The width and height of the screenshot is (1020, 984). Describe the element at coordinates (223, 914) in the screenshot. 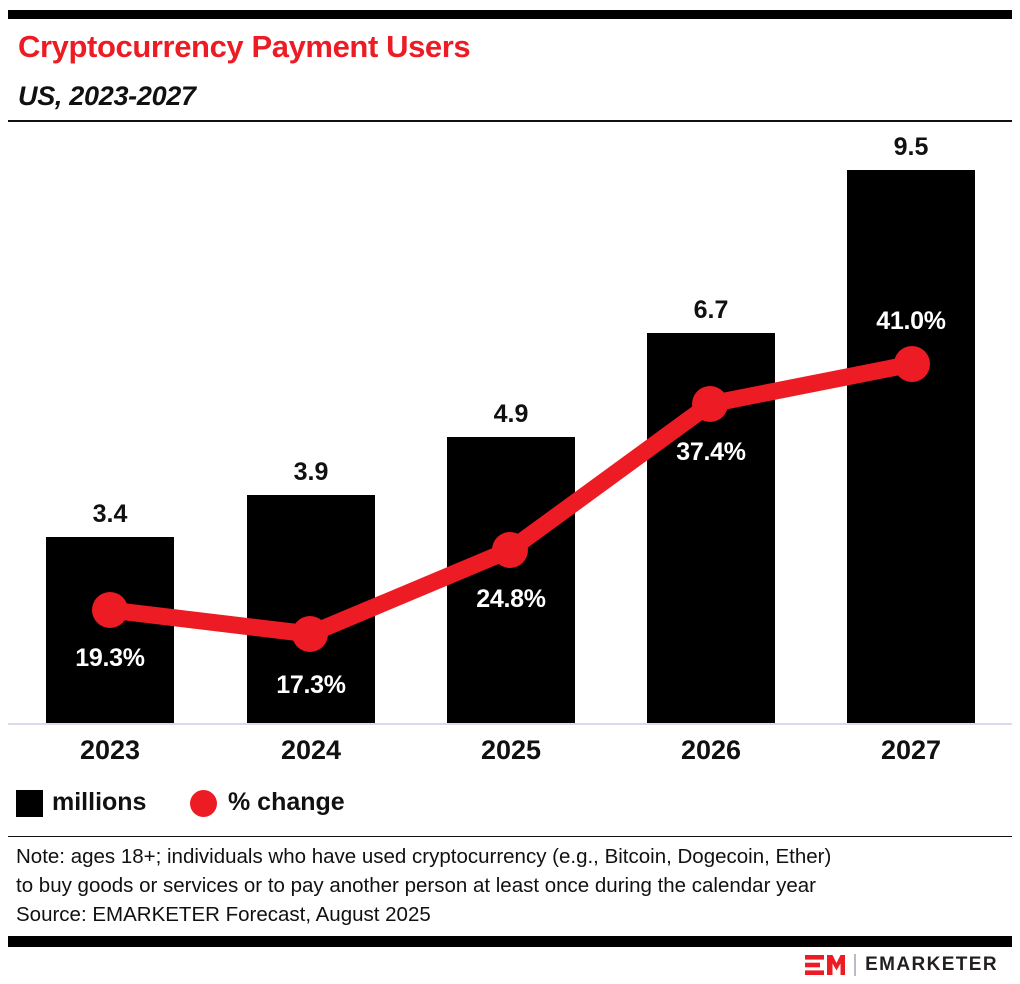

I see `source-line: Source: EMARKETER Forecast, August 2025` at that location.